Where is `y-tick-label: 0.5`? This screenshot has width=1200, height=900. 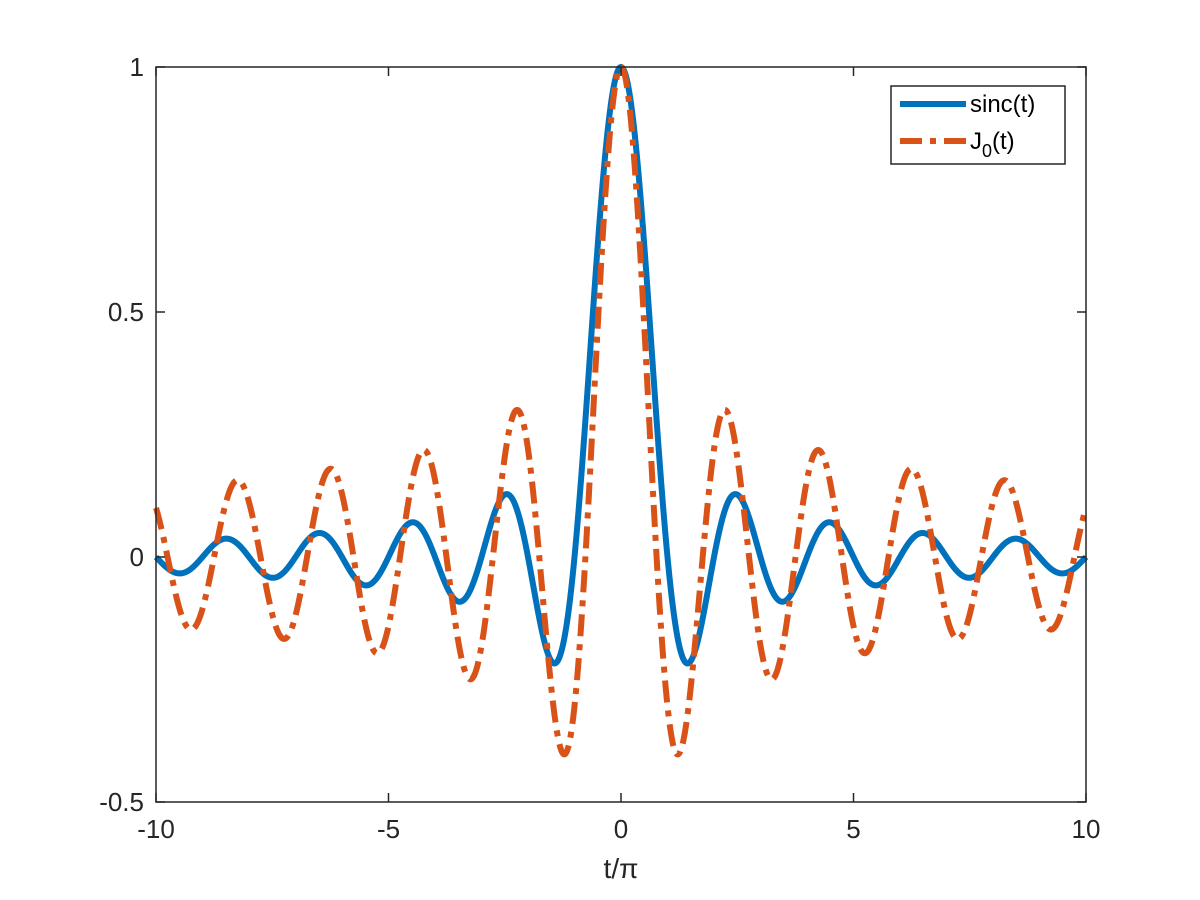 y-tick-label: 0.5 is located at coordinates (126, 312).